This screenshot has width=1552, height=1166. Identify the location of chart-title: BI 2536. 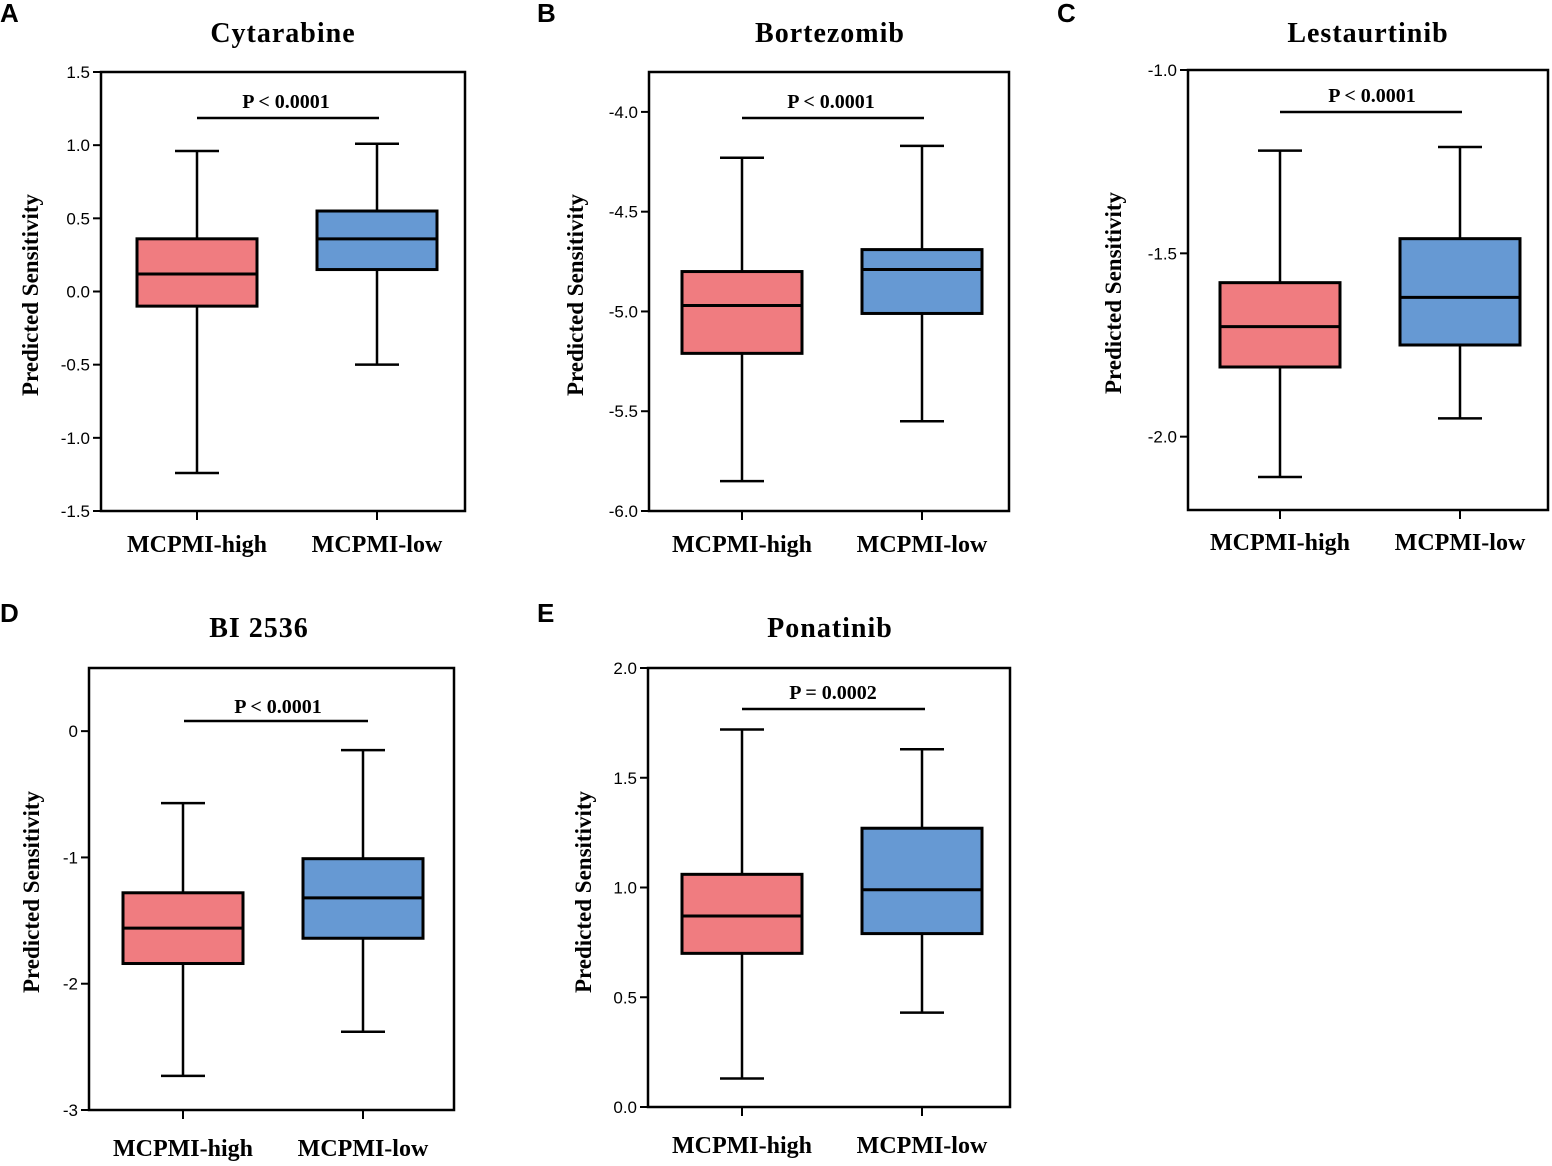
(259, 628).